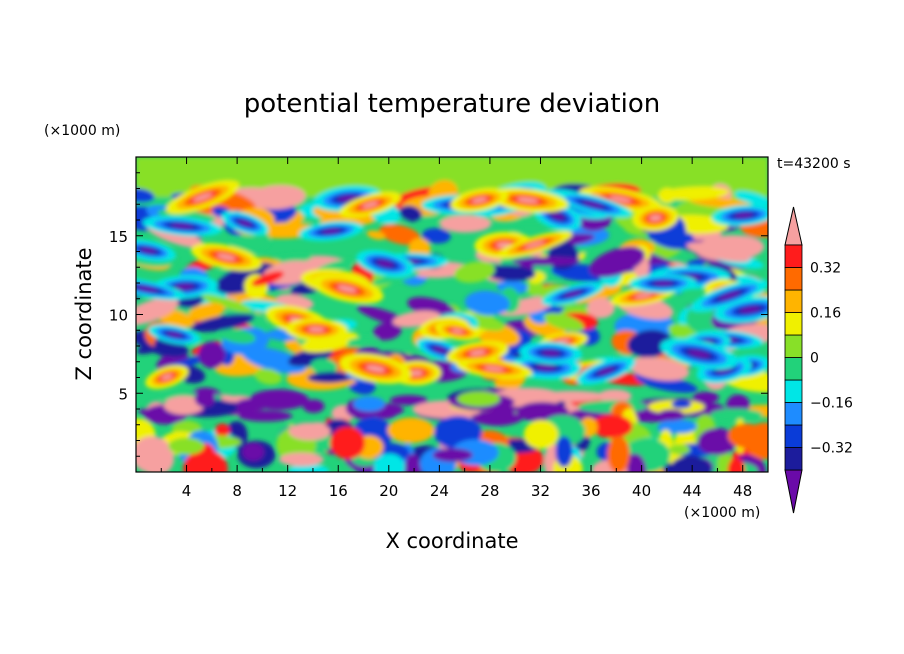  Describe the element at coordinates (439, 491) in the screenshot. I see `x-tick-label: 24` at that location.